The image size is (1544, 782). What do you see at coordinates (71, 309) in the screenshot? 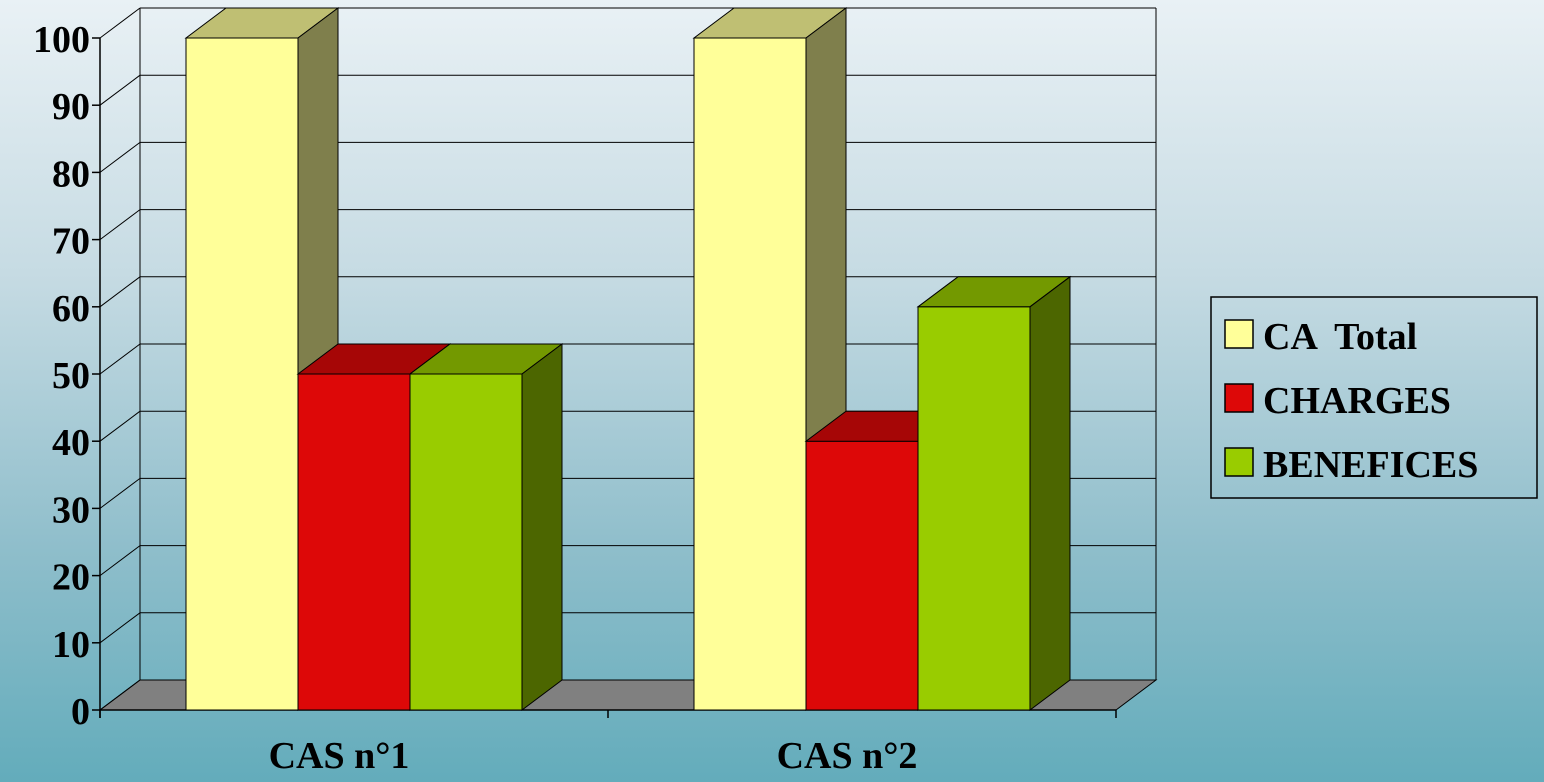
I see `y-tick-label: 60` at bounding box center [71, 309].